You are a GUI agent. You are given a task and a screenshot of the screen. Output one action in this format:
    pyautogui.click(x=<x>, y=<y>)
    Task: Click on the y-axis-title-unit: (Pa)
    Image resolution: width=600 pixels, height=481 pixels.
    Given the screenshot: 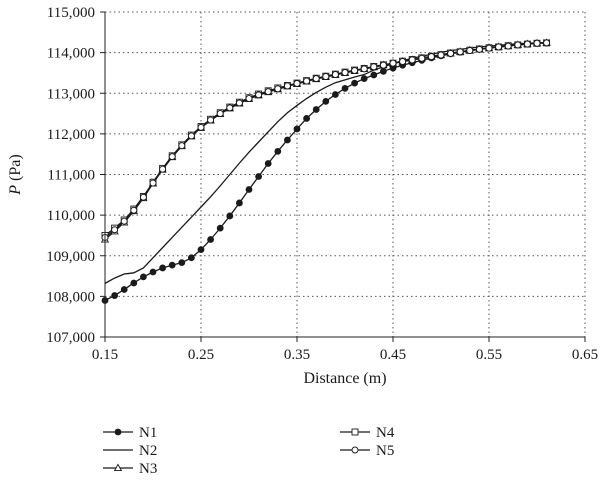 What is the action you would take?
    pyautogui.click(x=15, y=169)
    